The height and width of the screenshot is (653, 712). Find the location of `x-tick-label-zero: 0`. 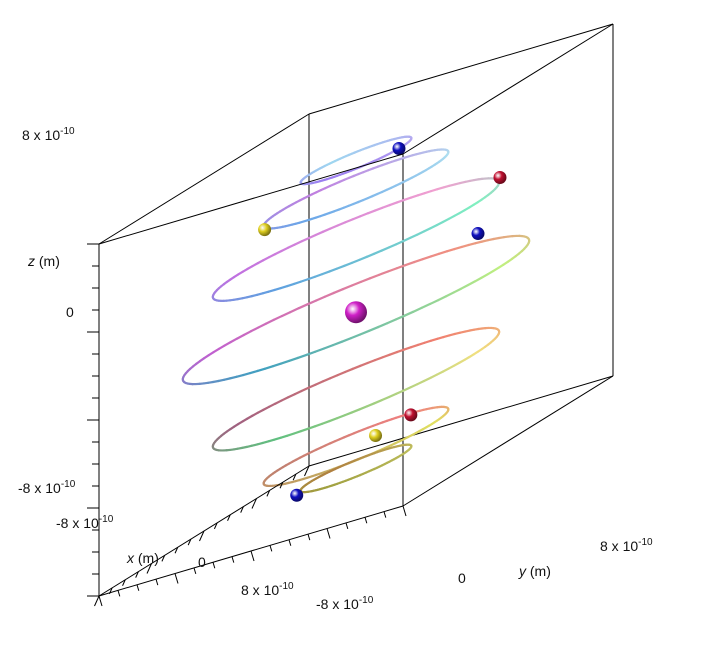

x-tick-label-zero: 0 is located at coordinates (202, 562).